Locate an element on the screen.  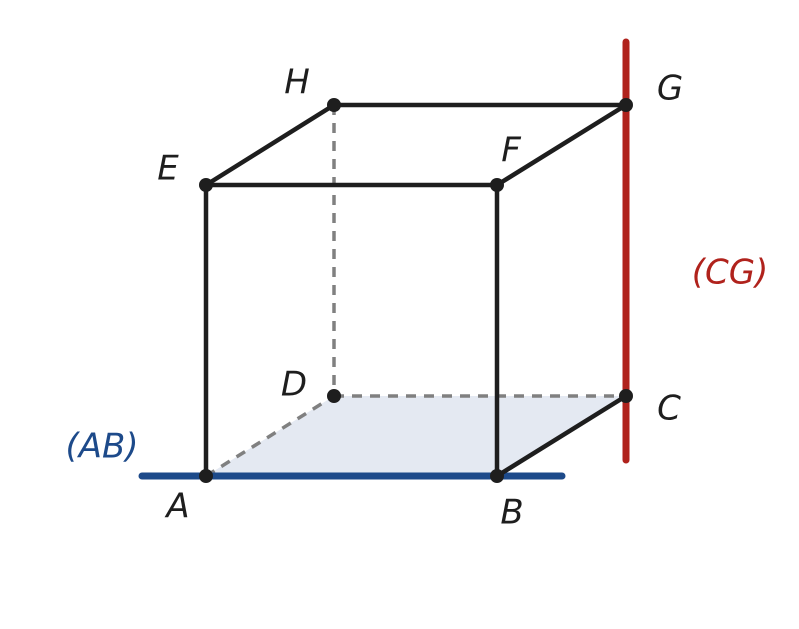
base-face is located at coordinates (416, 436).